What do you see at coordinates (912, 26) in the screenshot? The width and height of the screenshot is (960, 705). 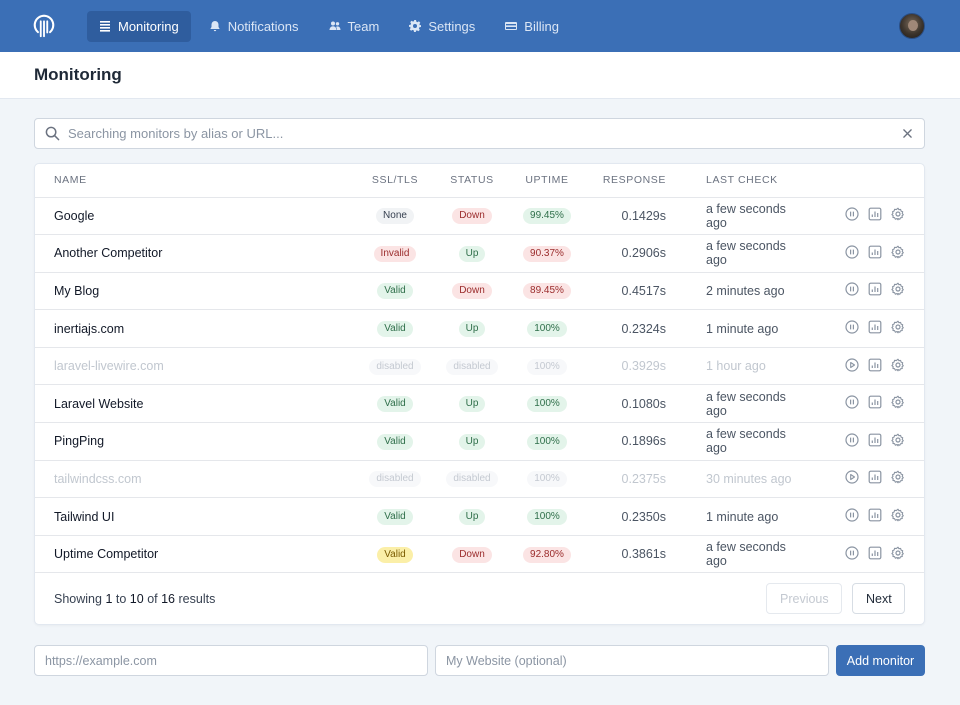 I see `user-avatar` at bounding box center [912, 26].